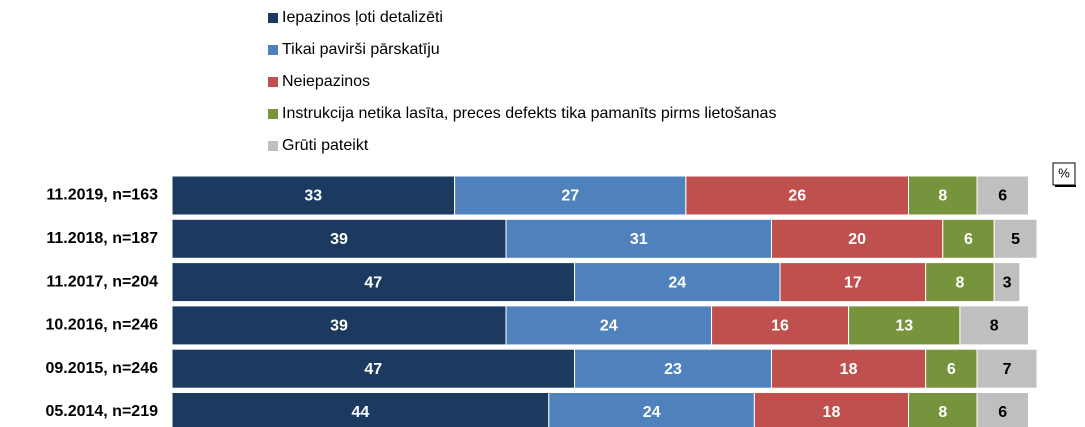 The height and width of the screenshot is (427, 1085). What do you see at coordinates (639, 239) in the screenshot?
I see `value-label: 31` at bounding box center [639, 239].